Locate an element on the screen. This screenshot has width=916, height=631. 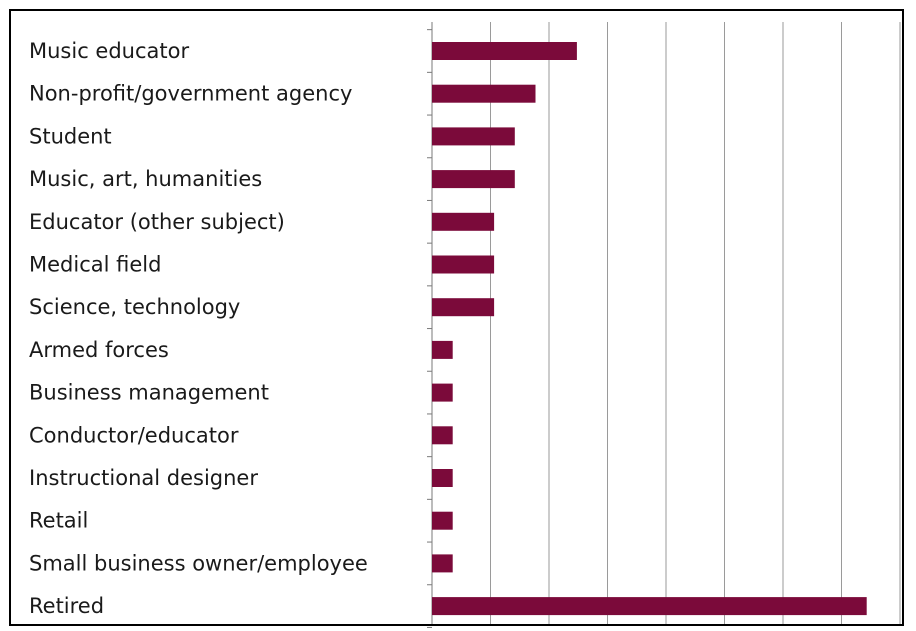
category-label: Non-profit/government agency is located at coordinates (190, 94).